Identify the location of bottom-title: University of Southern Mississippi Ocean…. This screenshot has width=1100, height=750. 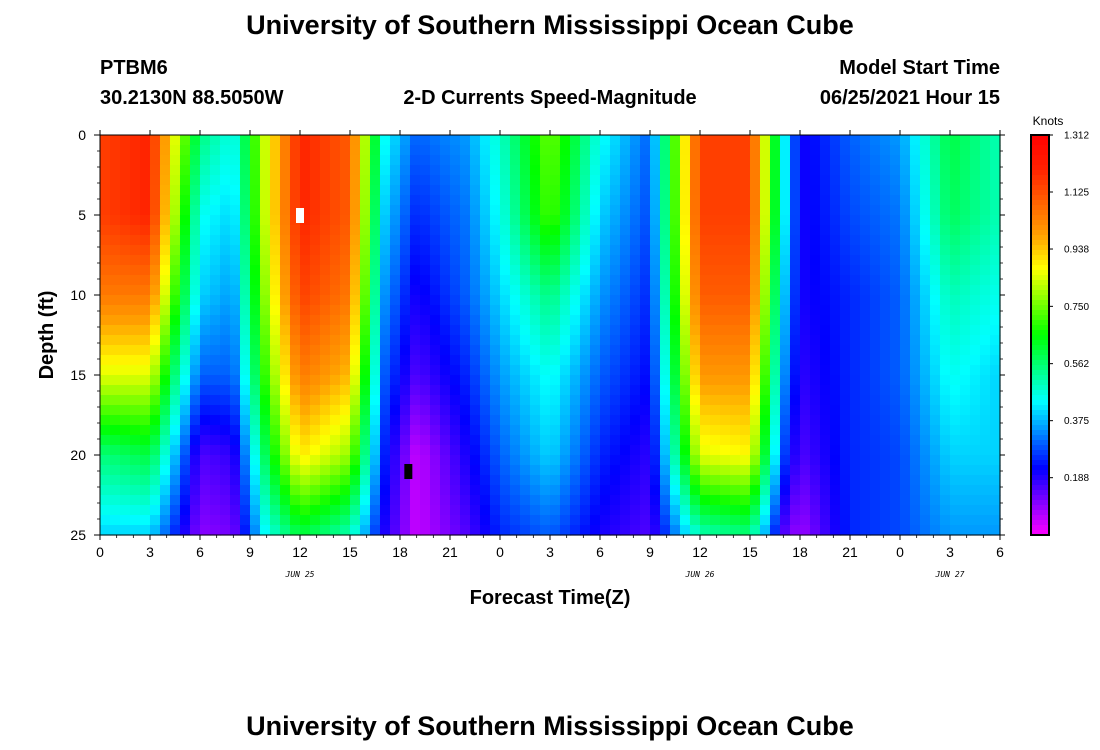
(550, 726).